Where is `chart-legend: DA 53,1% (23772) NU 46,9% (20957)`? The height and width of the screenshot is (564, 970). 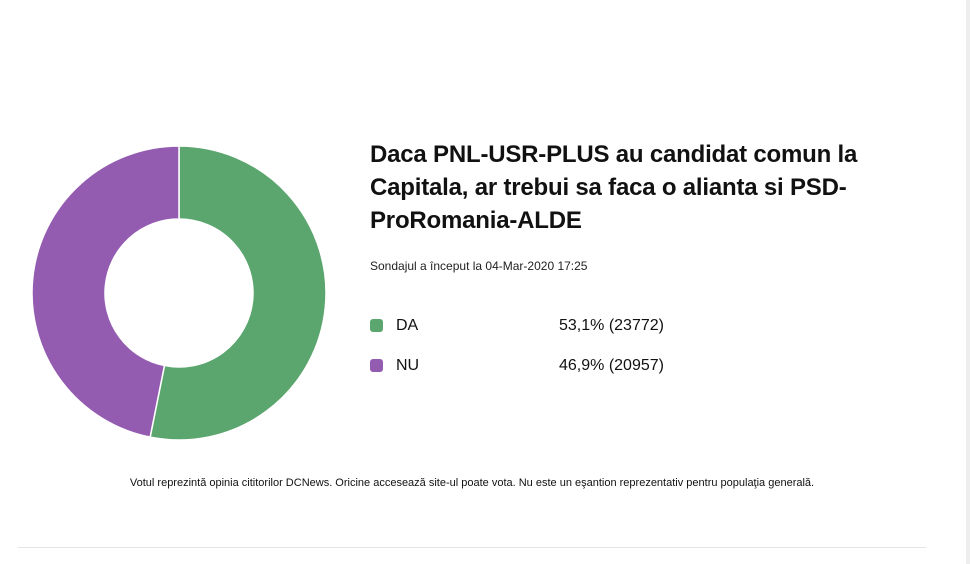 chart-legend: DA 53,1% (23772) NU 46,9% (20957) is located at coordinates (540, 354).